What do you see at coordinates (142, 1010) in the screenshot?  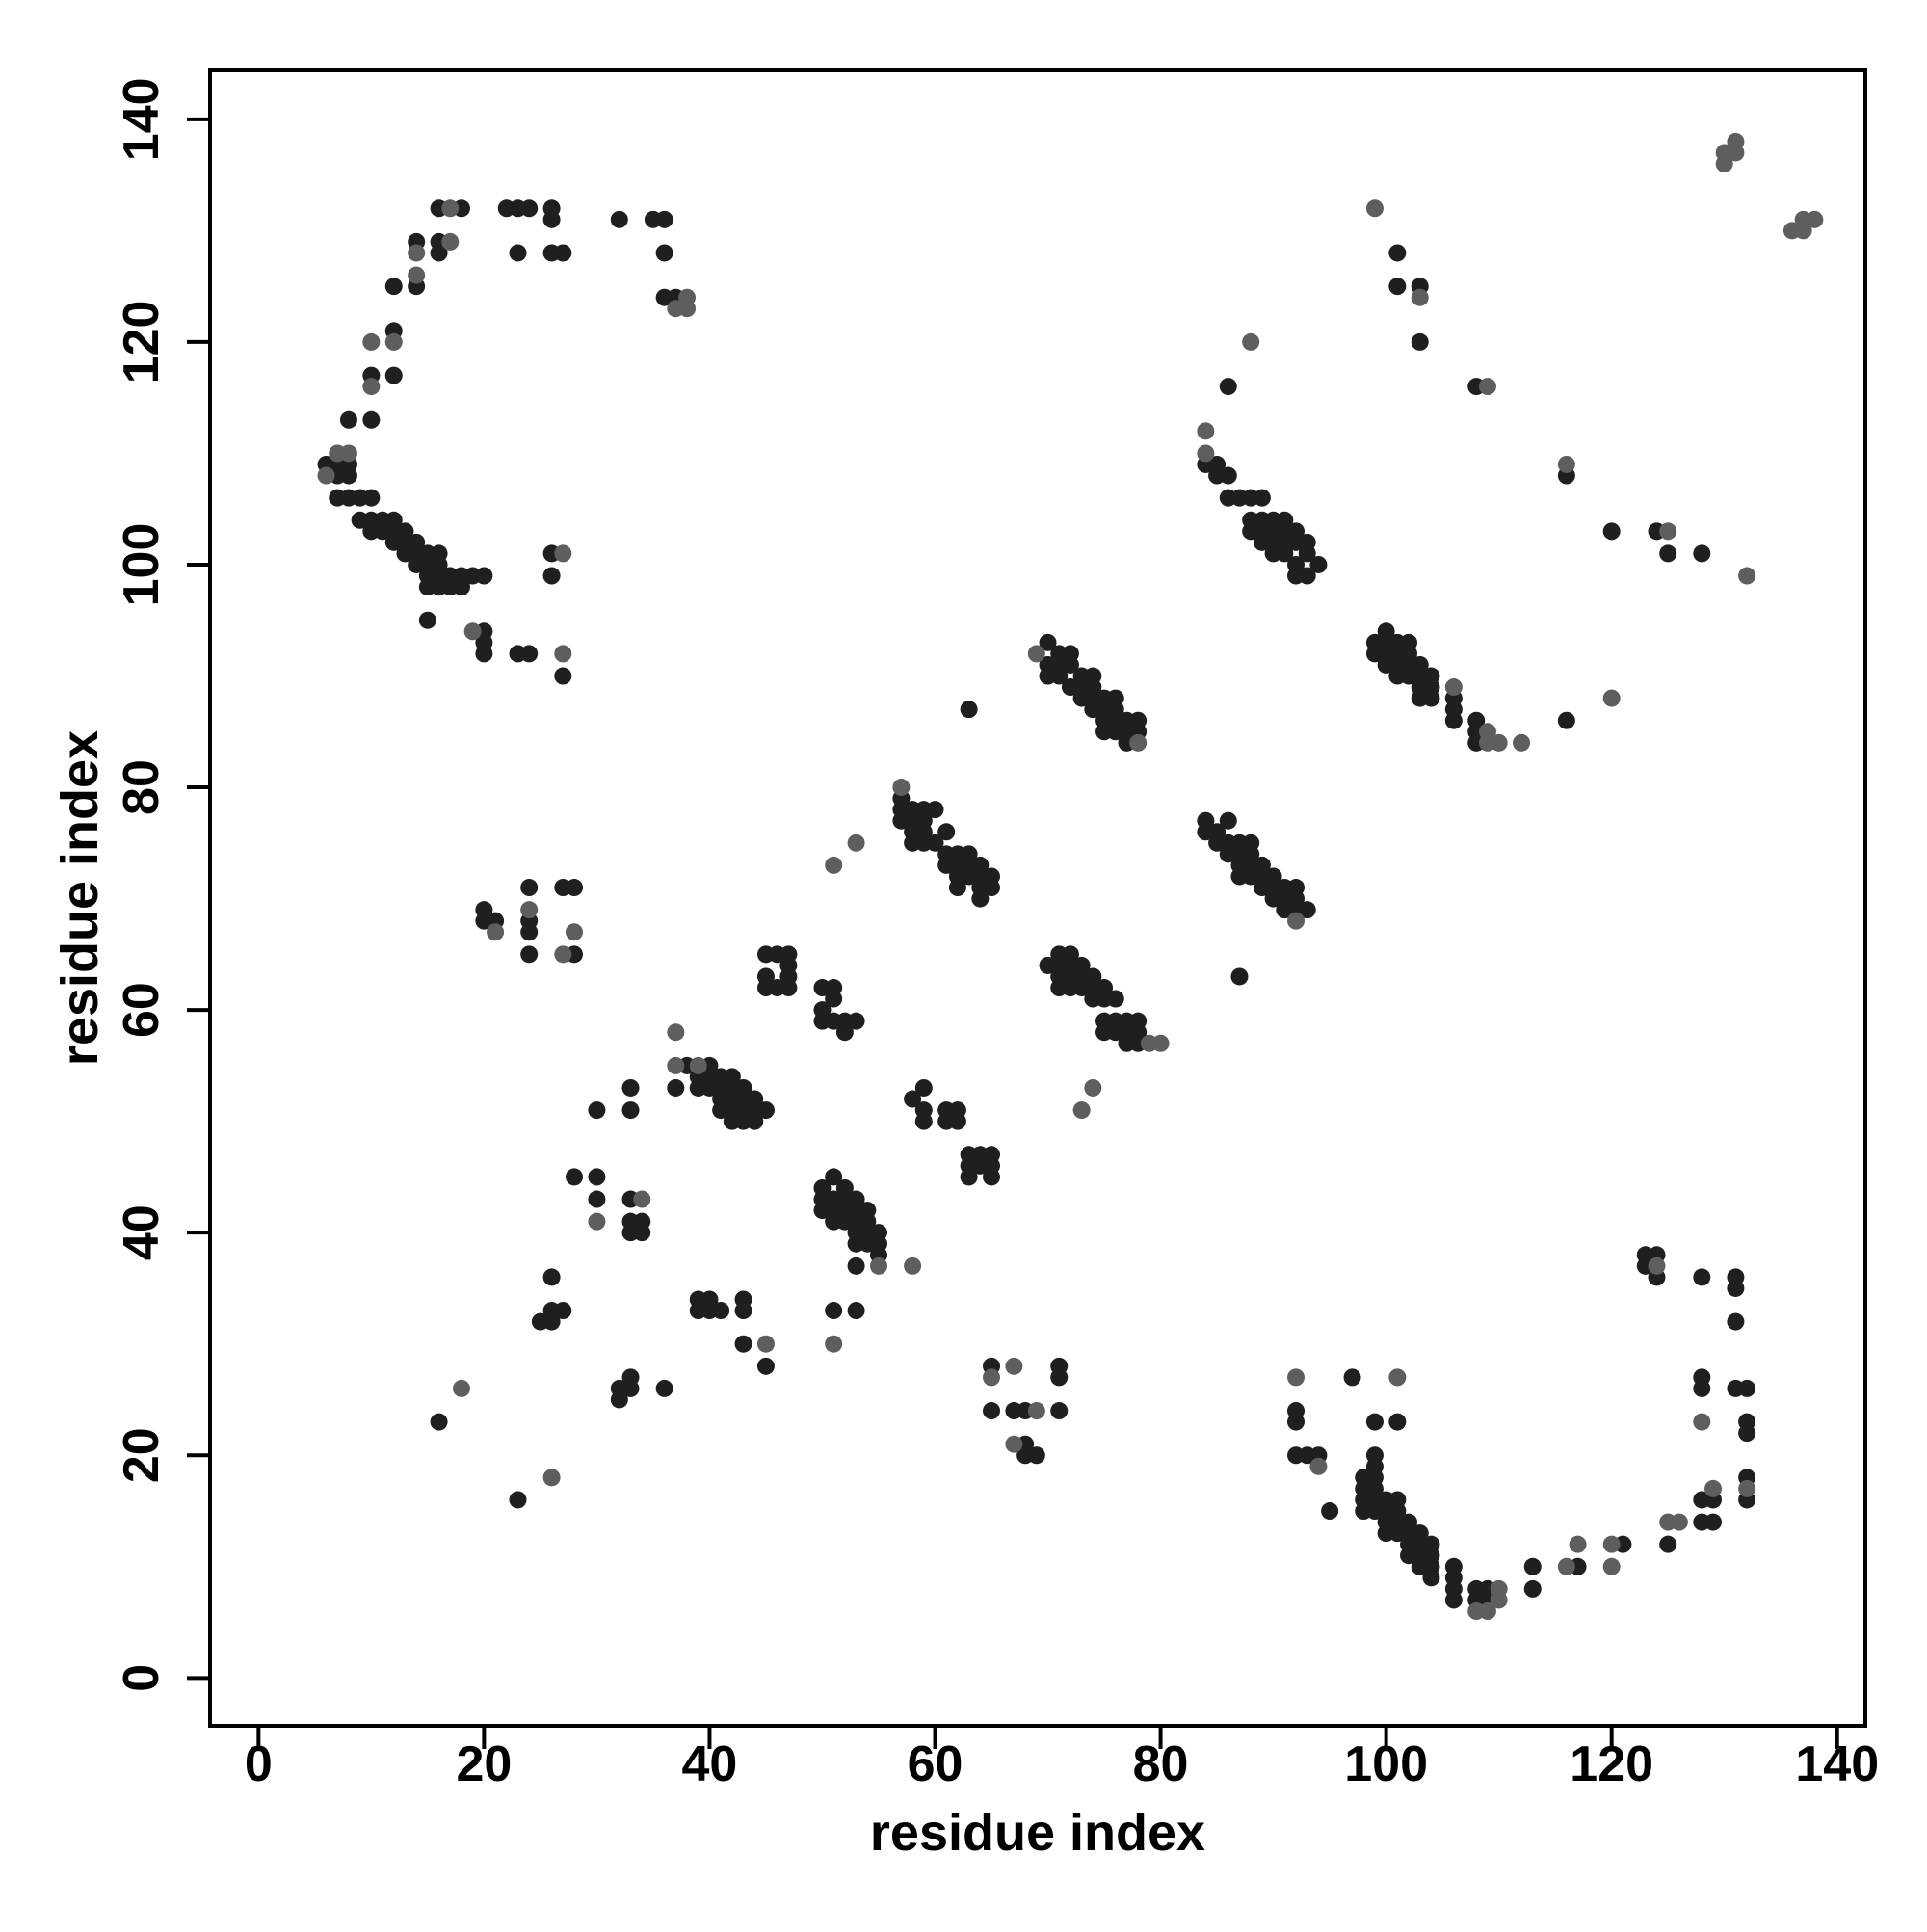 I see `y-tick-label: 60` at bounding box center [142, 1010].